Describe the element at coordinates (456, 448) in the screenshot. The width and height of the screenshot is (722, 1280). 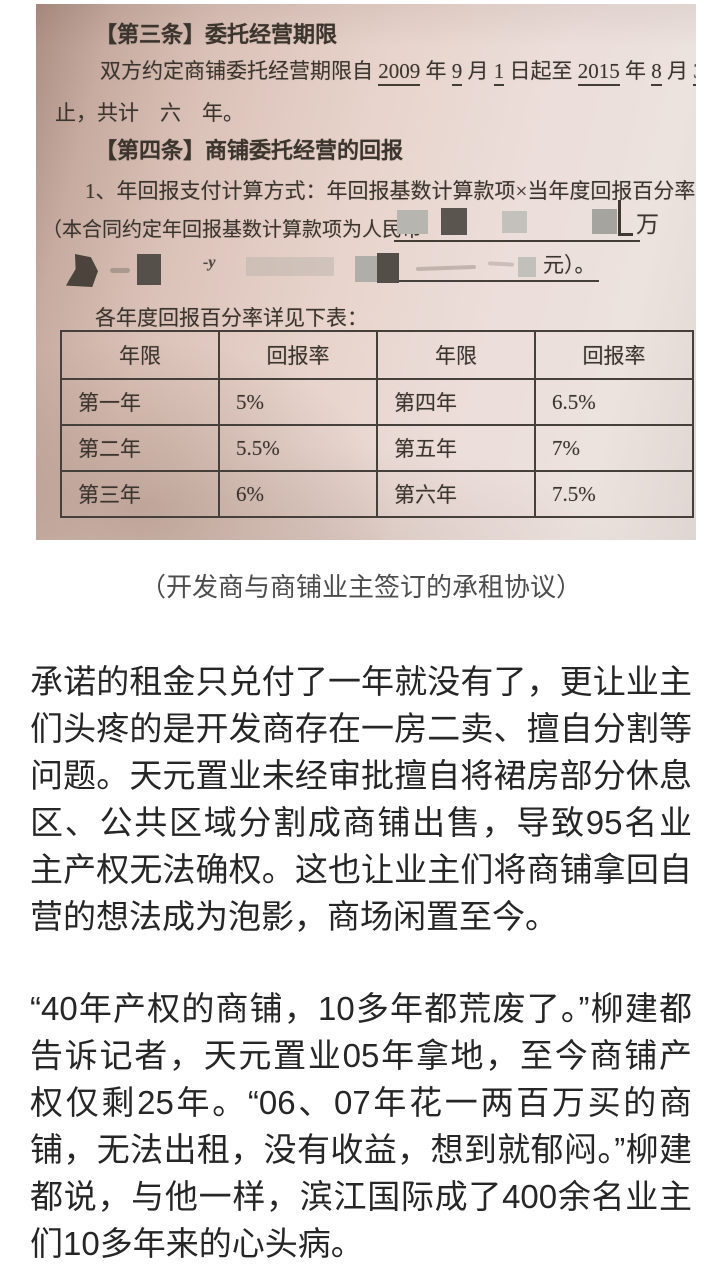
I see `year-cell: 第五年` at that location.